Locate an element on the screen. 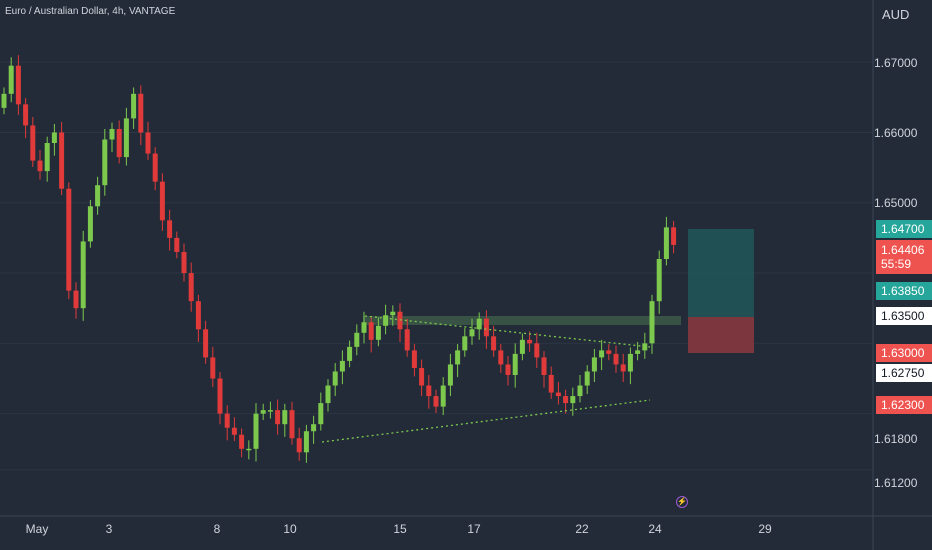 This screenshot has width=932, height=550. level-price-tag: 1.63850 is located at coordinates (904, 291).